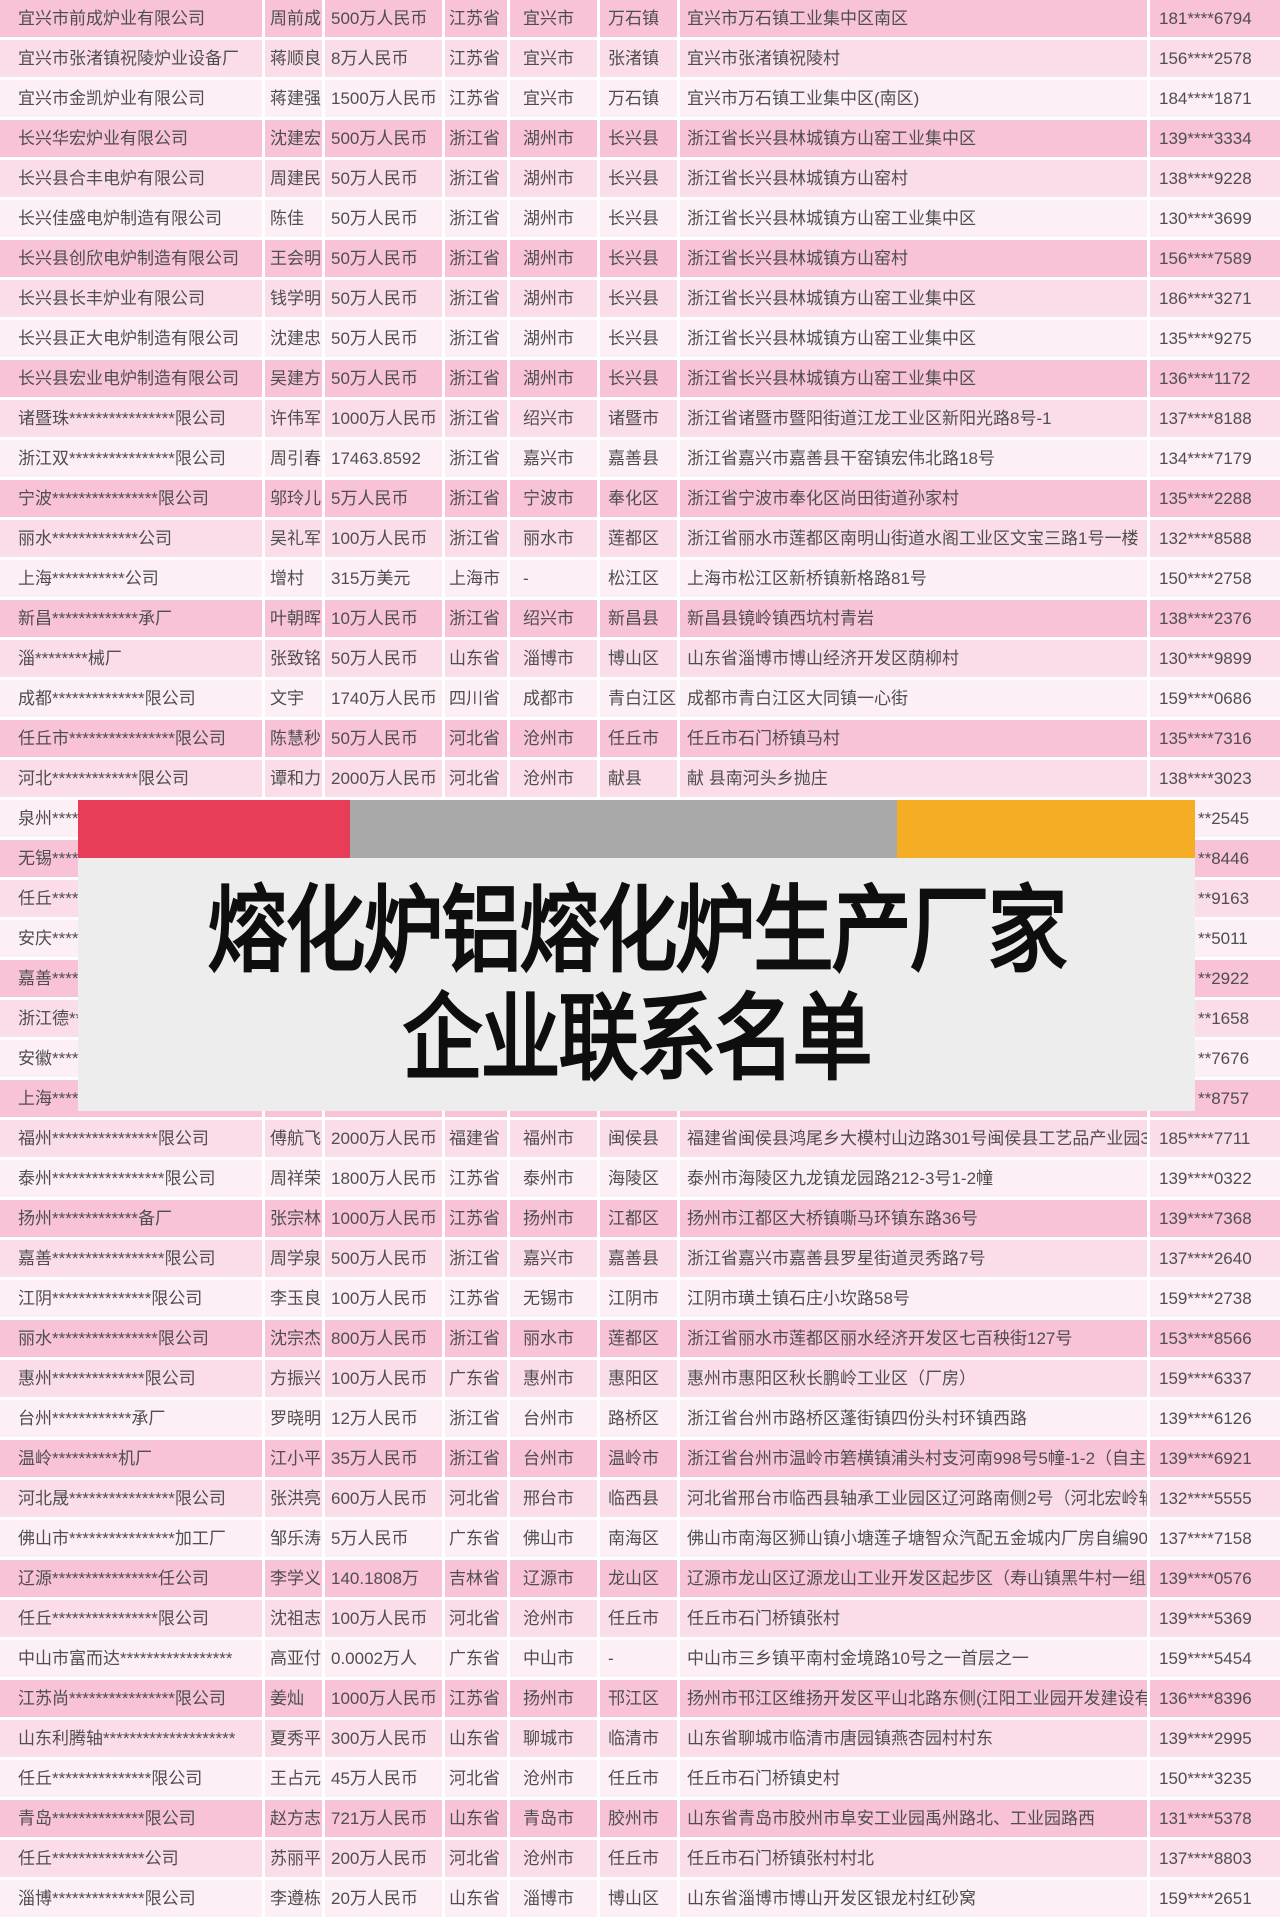 This screenshot has height=1920, width=1280. I want to click on cell-phone: 153****8566, so click(1215, 1338).